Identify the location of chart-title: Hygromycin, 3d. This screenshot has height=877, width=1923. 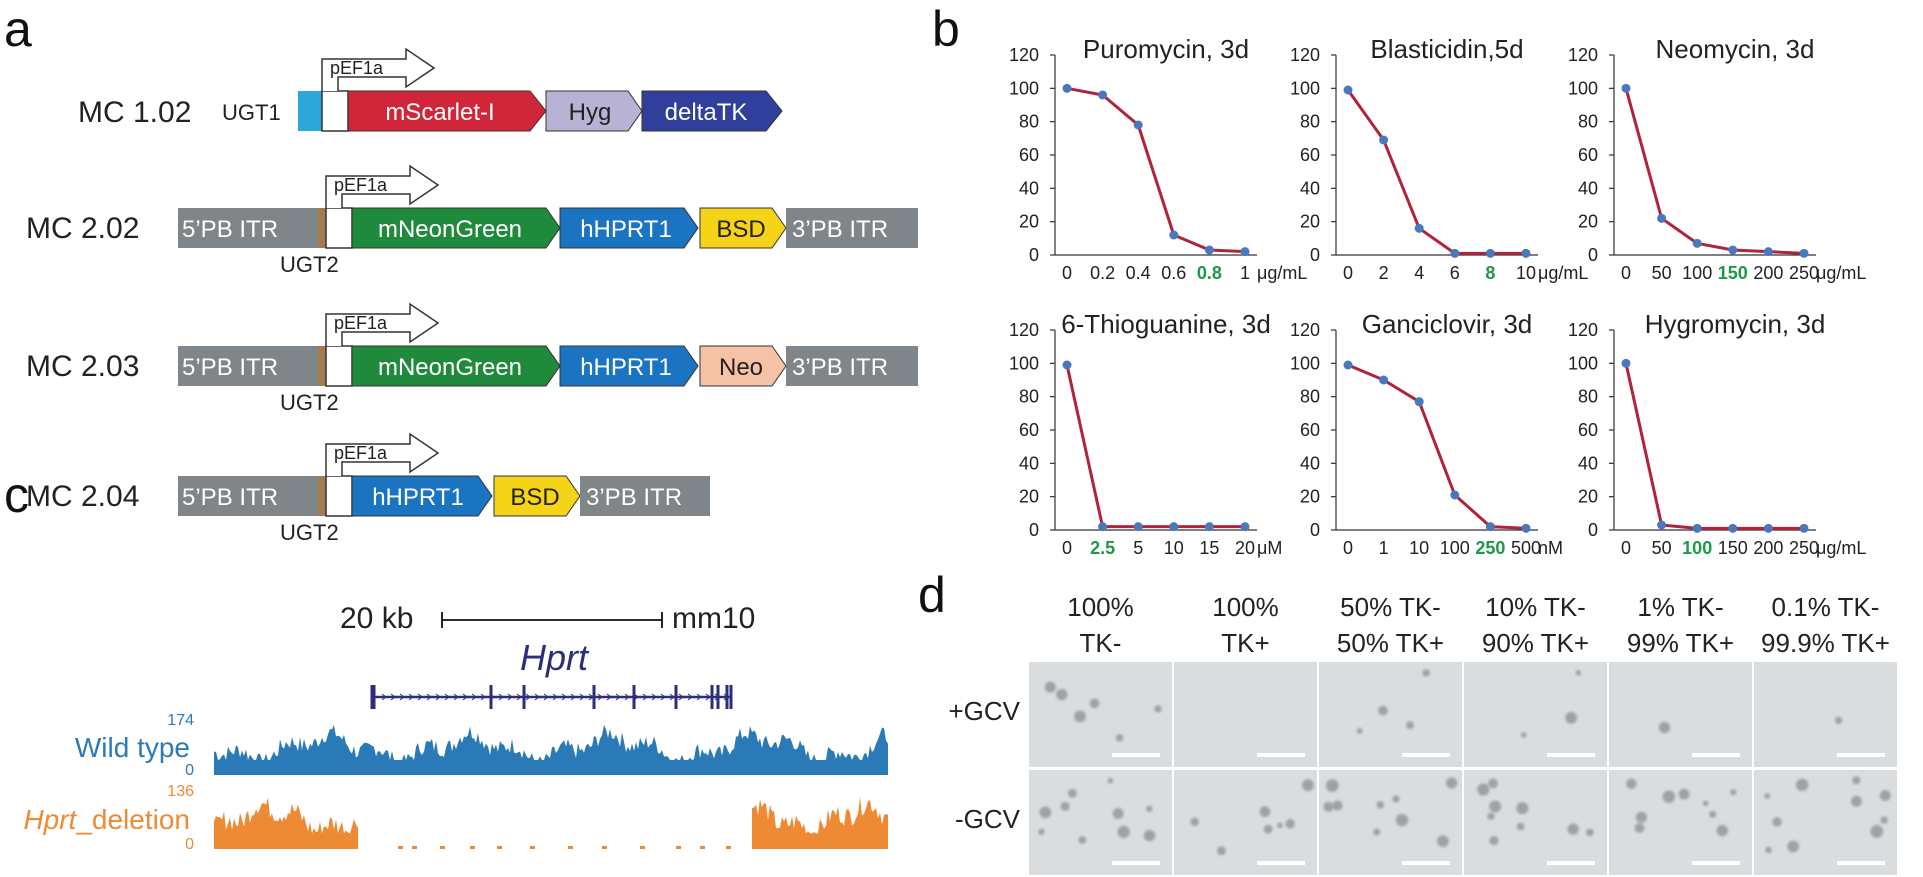
(1735, 324).